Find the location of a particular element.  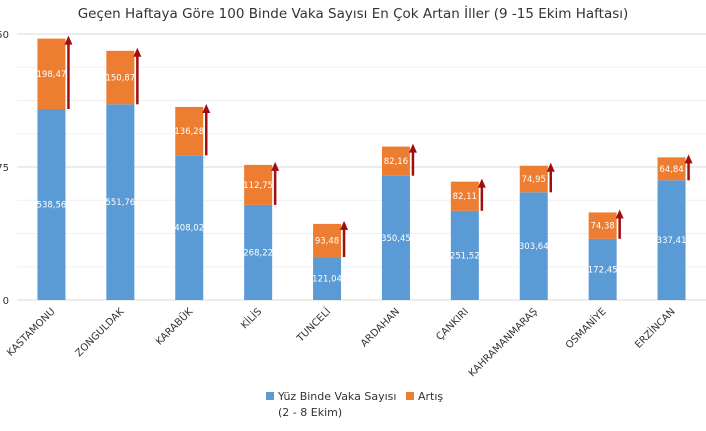

data-label-base: 538,56 is located at coordinates (52, 205).